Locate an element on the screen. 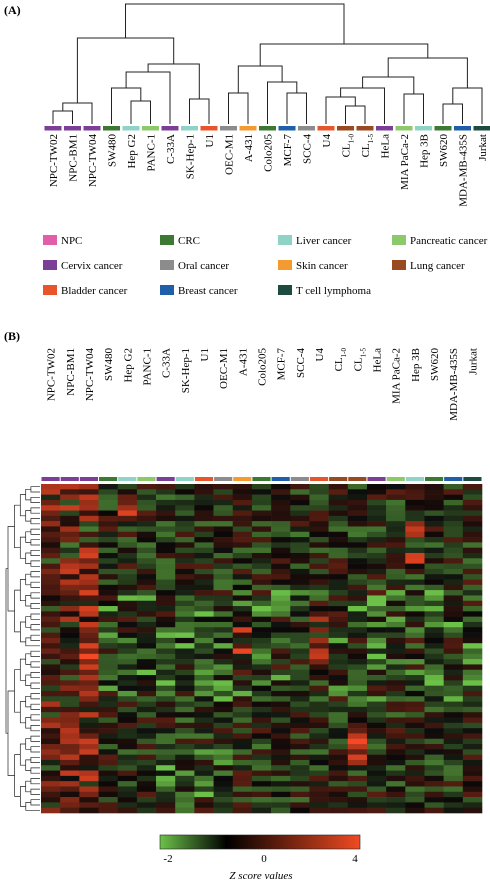  sample-label: U1 is located at coordinates (205, 354).